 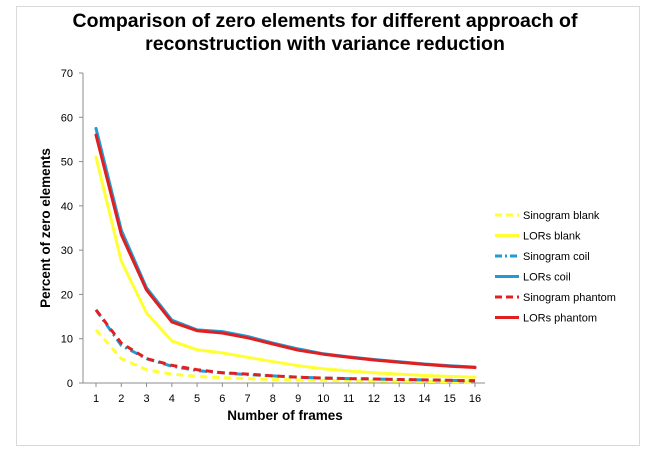 What do you see at coordinates (424, 399) in the screenshot?
I see `x-tick-label: 14` at bounding box center [424, 399].